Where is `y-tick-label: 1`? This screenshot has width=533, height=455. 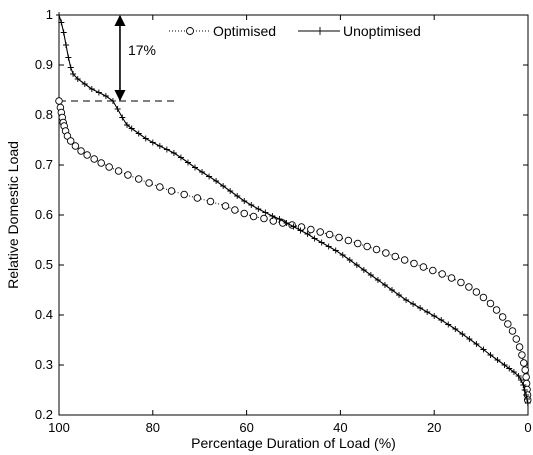 y-tick-label: 1 is located at coordinates (49, 14).